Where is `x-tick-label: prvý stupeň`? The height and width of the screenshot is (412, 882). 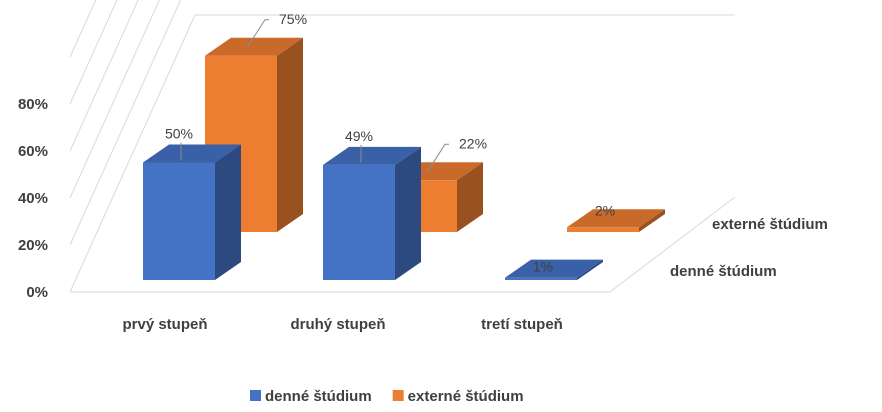 x-tick-label: prvý stupeň is located at coordinates (164, 324).